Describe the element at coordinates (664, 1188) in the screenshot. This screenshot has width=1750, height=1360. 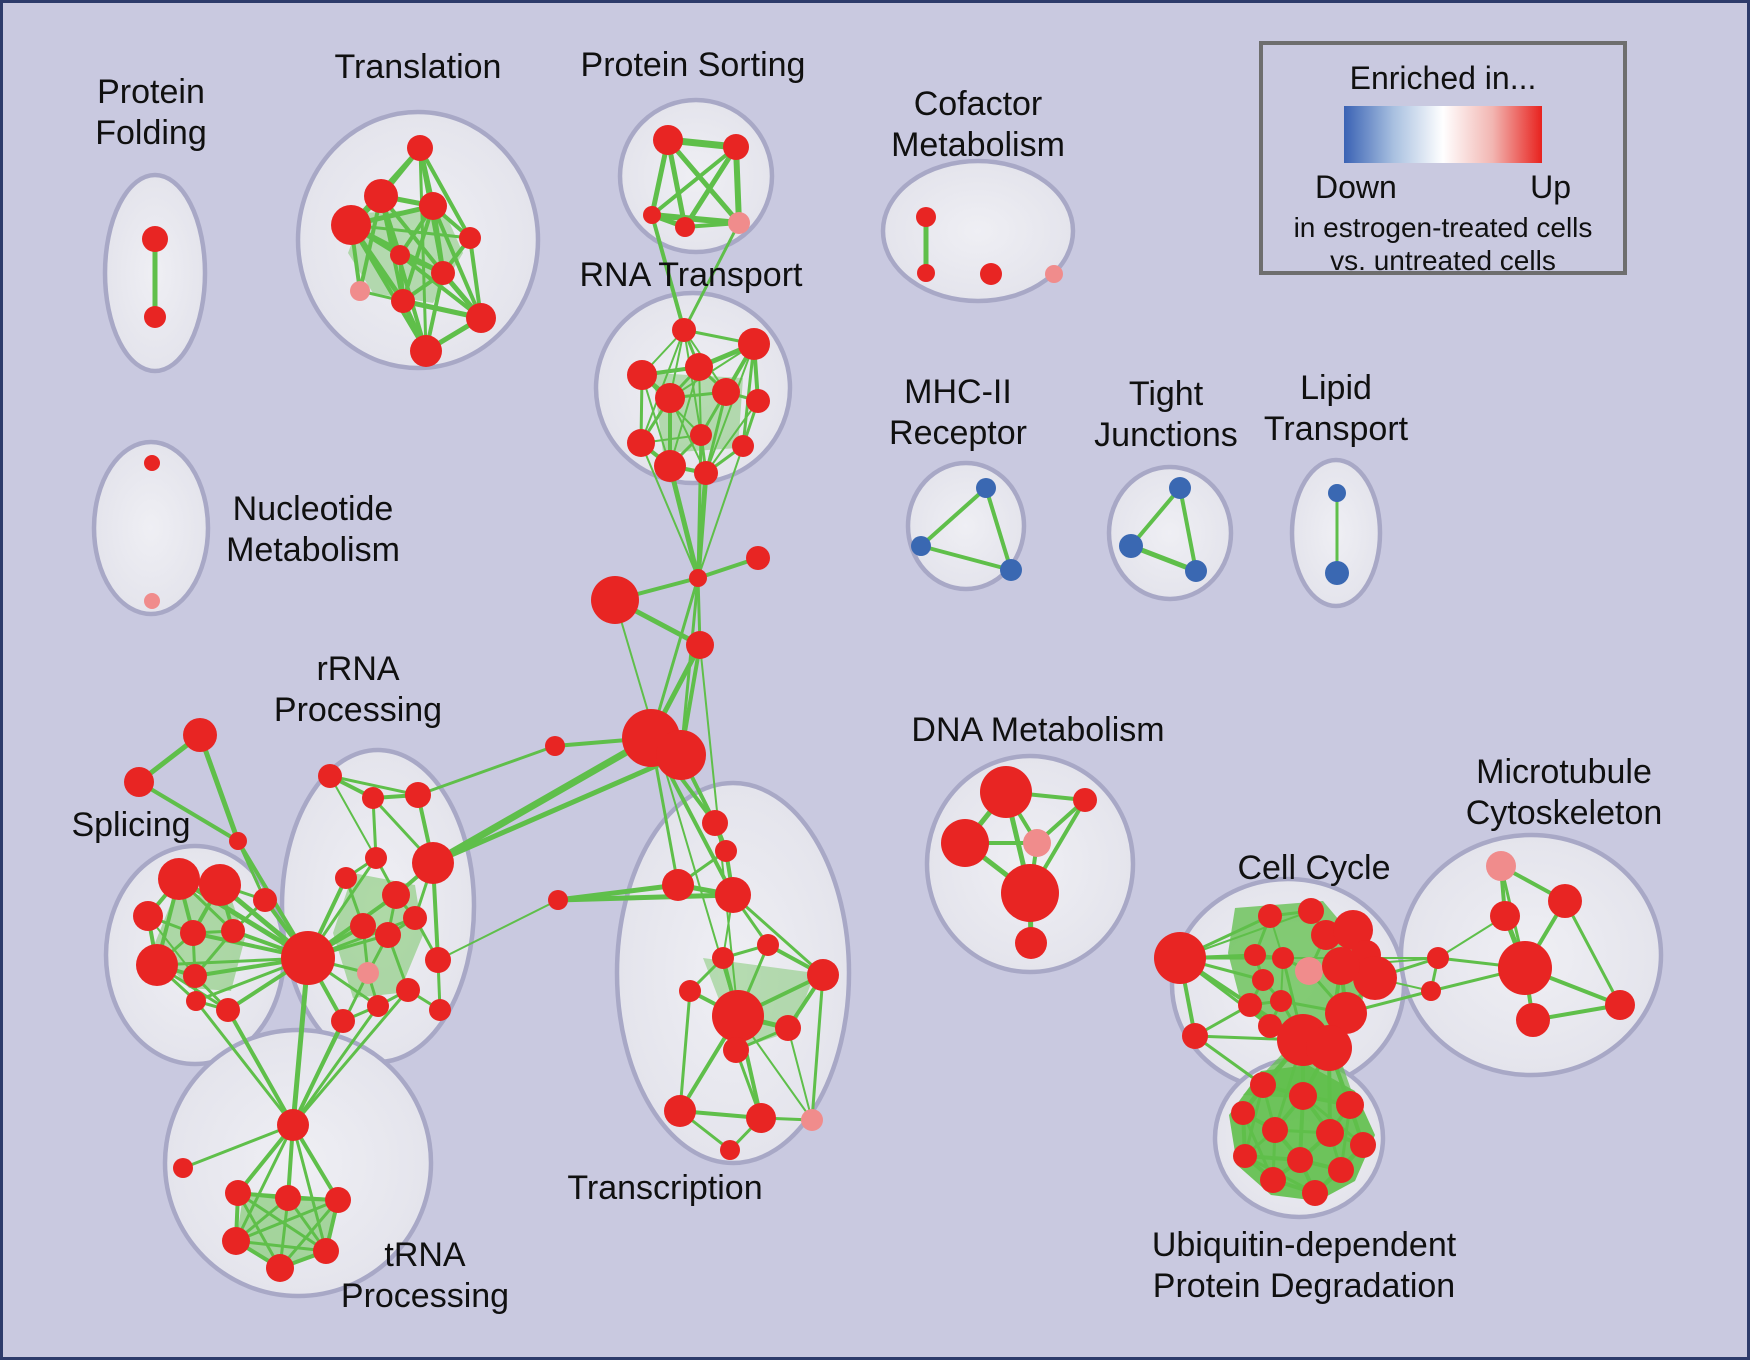
I see `cluster-label-transcription: Transcription` at that location.